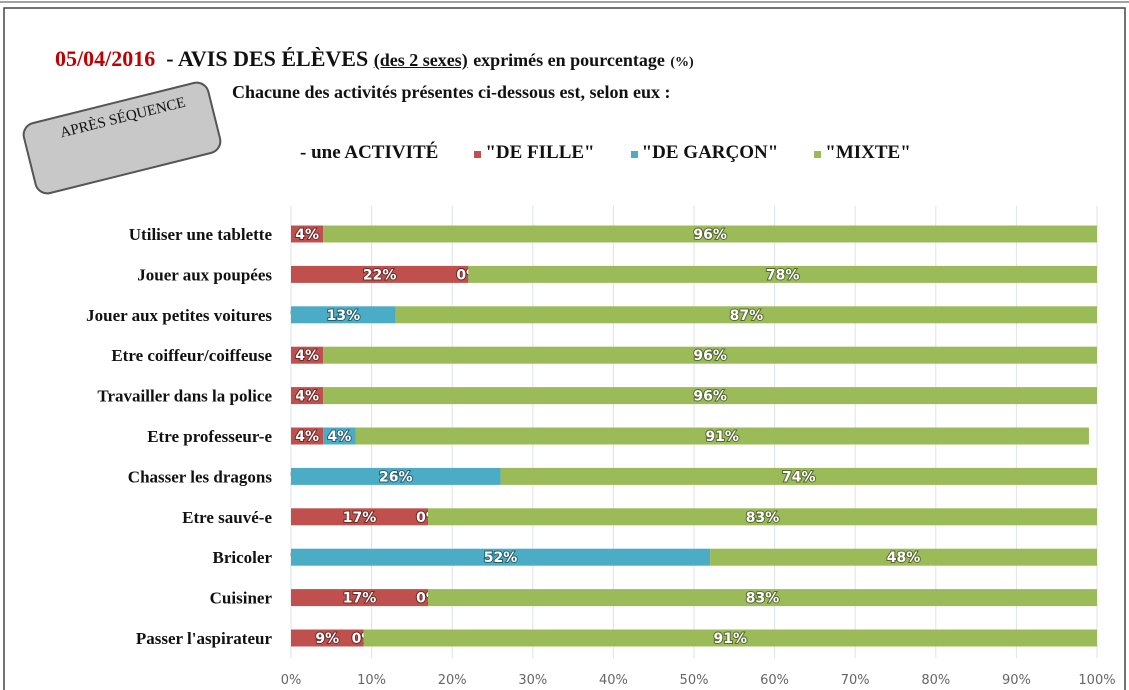  Describe the element at coordinates (452, 680) in the screenshot. I see `x-tick-label: 20%` at that location.